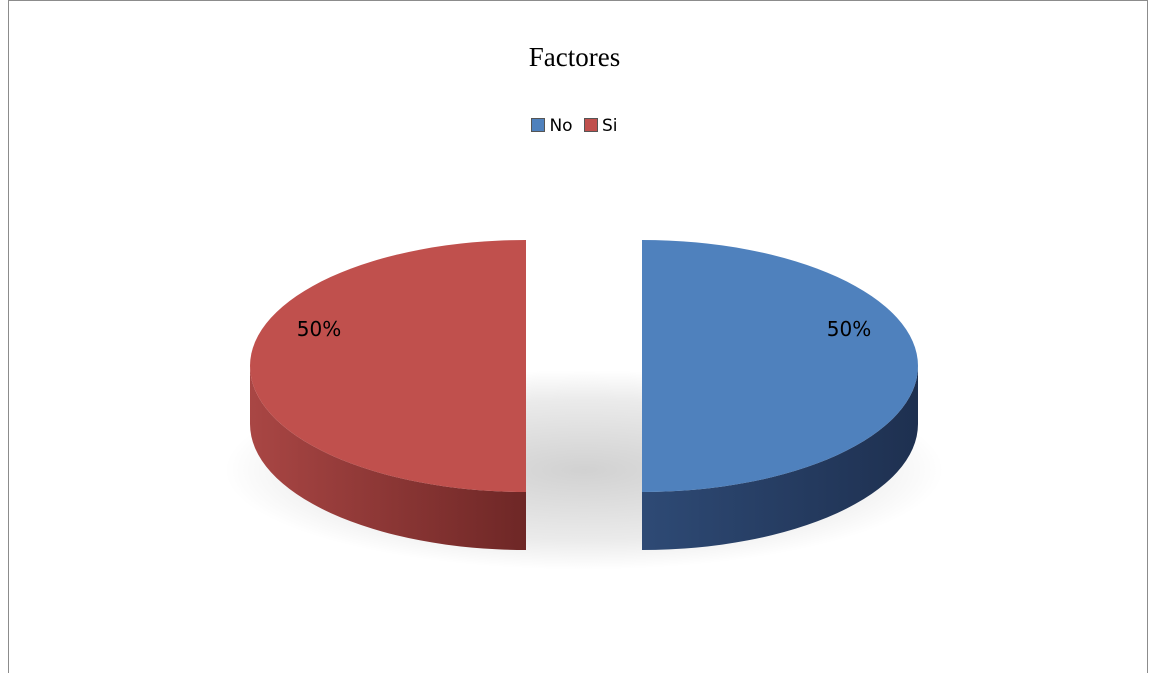 This screenshot has height=673, width=1149. I want to click on data-label-no: 50%, so click(849, 329).